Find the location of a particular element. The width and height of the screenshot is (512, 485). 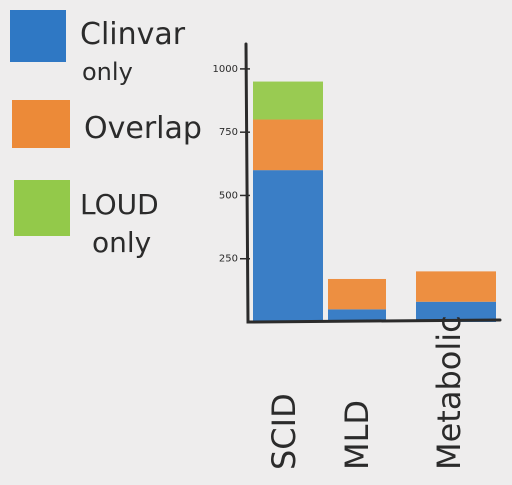

legend-label-loud-only: LOUD is located at coordinates (119, 204).